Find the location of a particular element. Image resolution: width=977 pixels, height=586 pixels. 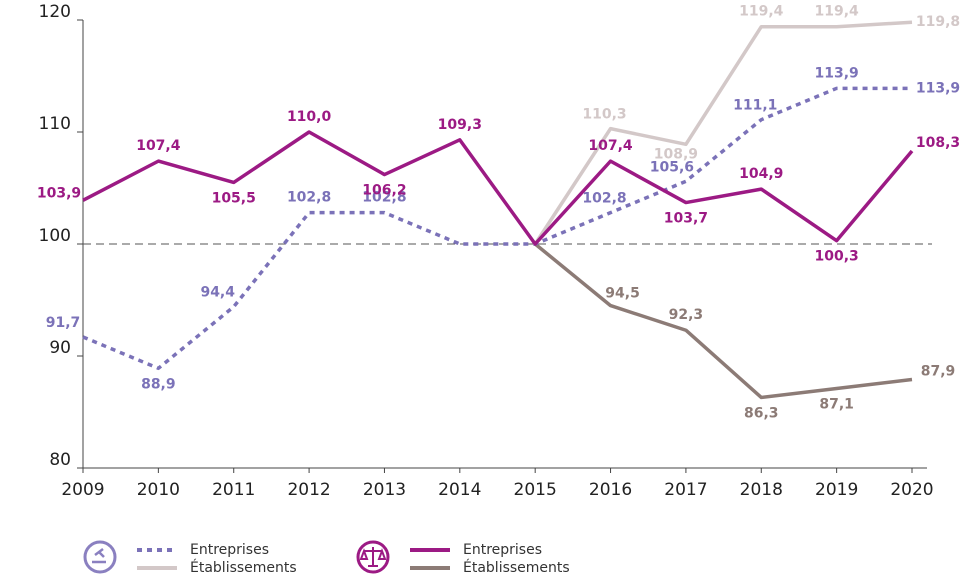

value-label: 105,5 is located at coordinates (234, 198).